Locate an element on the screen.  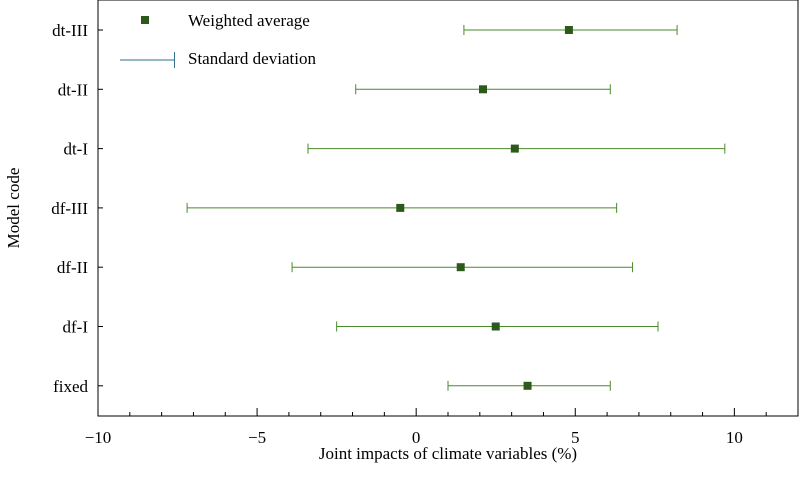
y-tick-label: fixed is located at coordinates (70, 386).